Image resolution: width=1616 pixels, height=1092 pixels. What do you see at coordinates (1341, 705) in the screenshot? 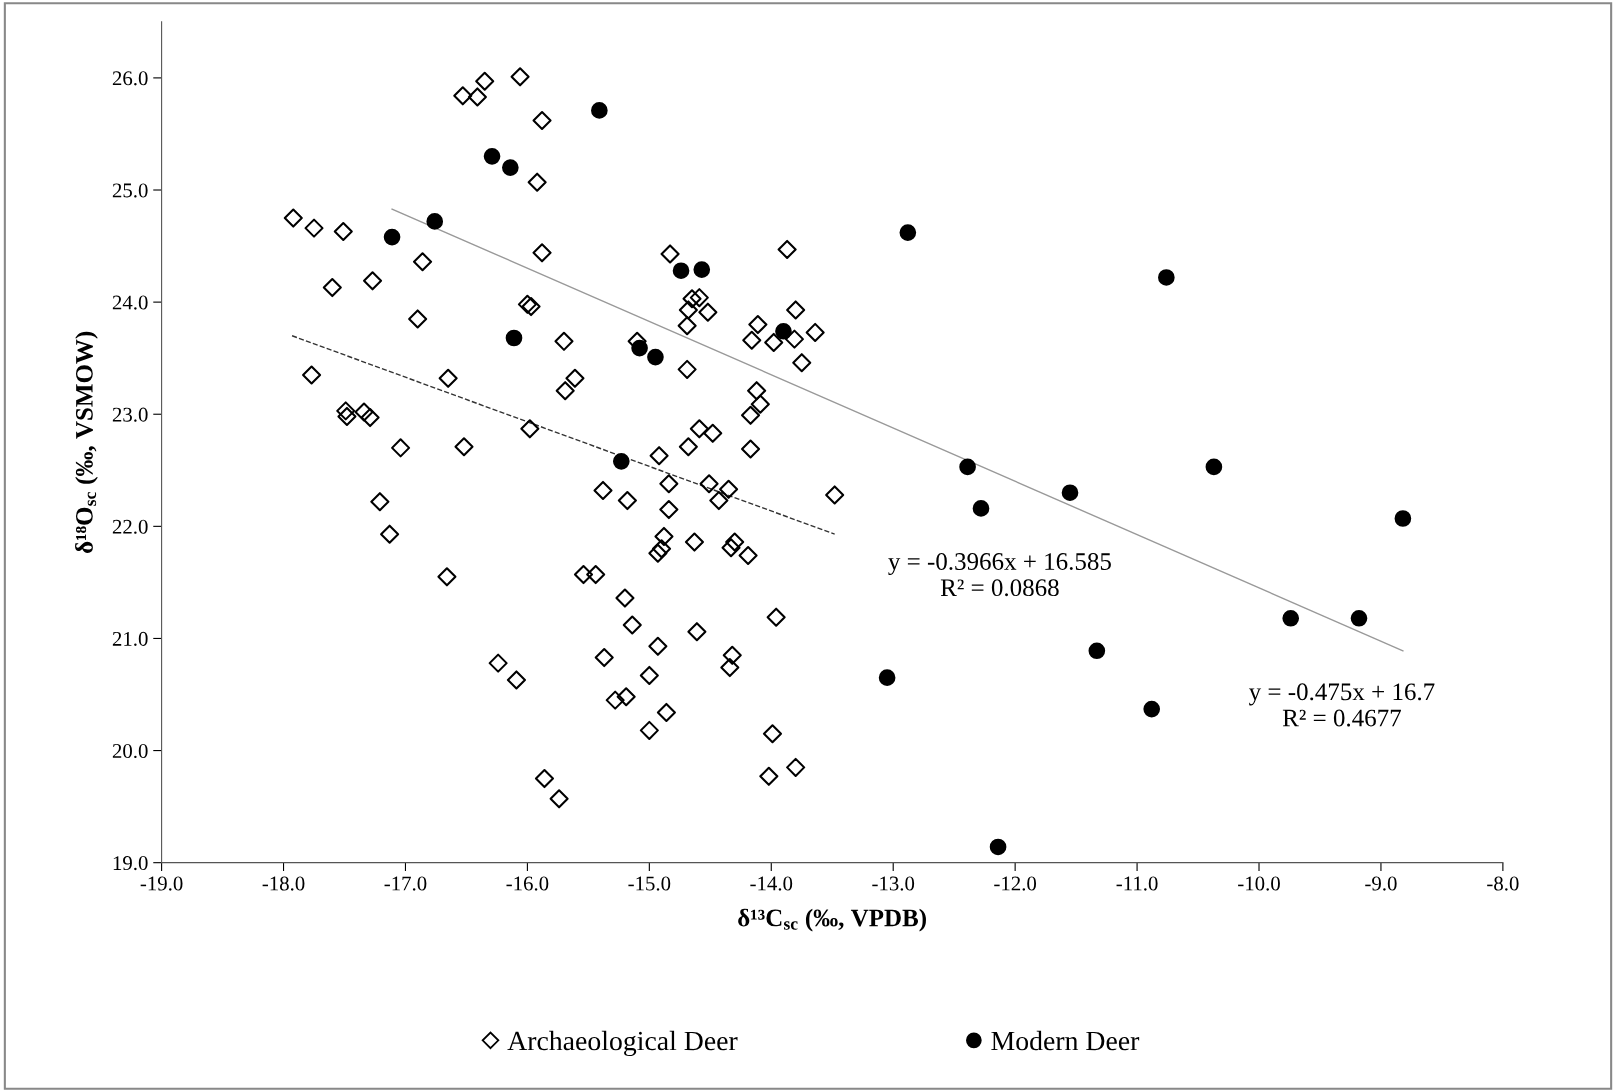
I see `annotation: y = -0.475x + 16.7 R² = 0.4677` at bounding box center [1341, 705].